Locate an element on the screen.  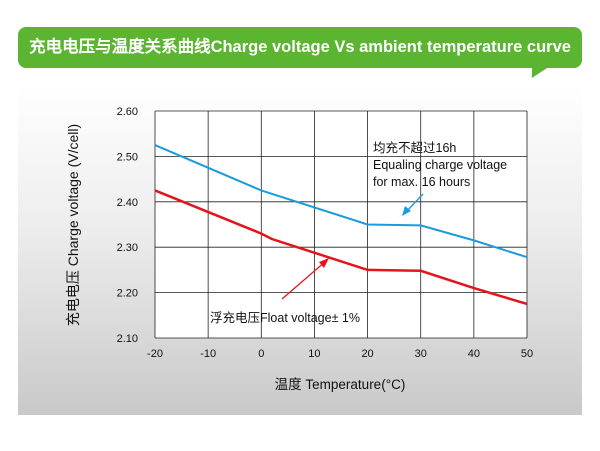
x-tick-label: -10 is located at coordinates (208, 354).